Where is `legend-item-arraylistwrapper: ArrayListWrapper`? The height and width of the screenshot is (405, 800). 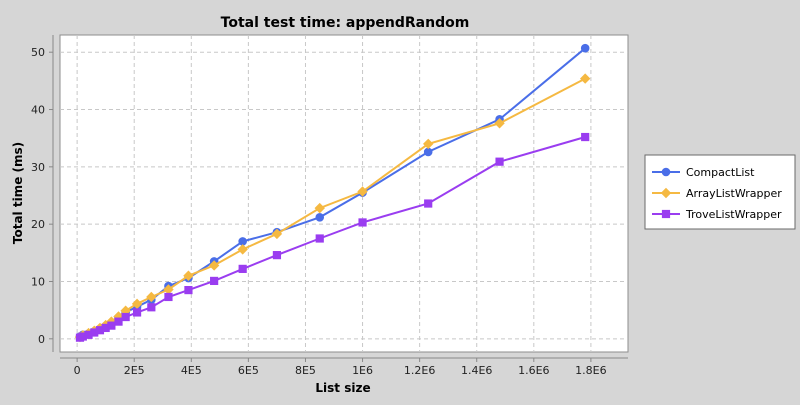 legend-item-arraylistwrapper: ArrayListWrapper is located at coordinates (717, 193).